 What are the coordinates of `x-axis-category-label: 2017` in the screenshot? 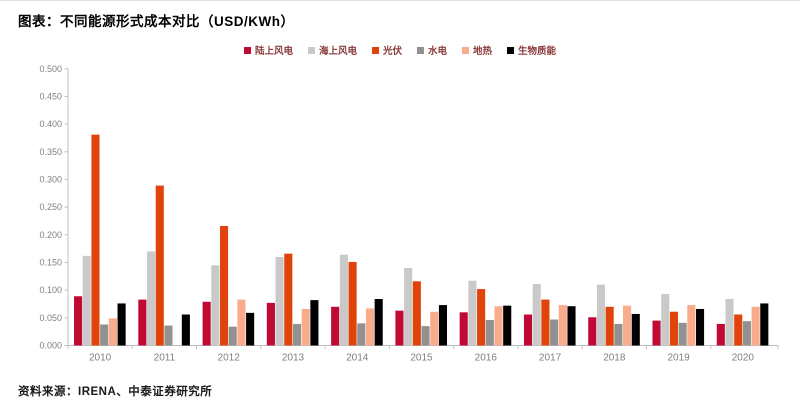 It's located at (550, 358).